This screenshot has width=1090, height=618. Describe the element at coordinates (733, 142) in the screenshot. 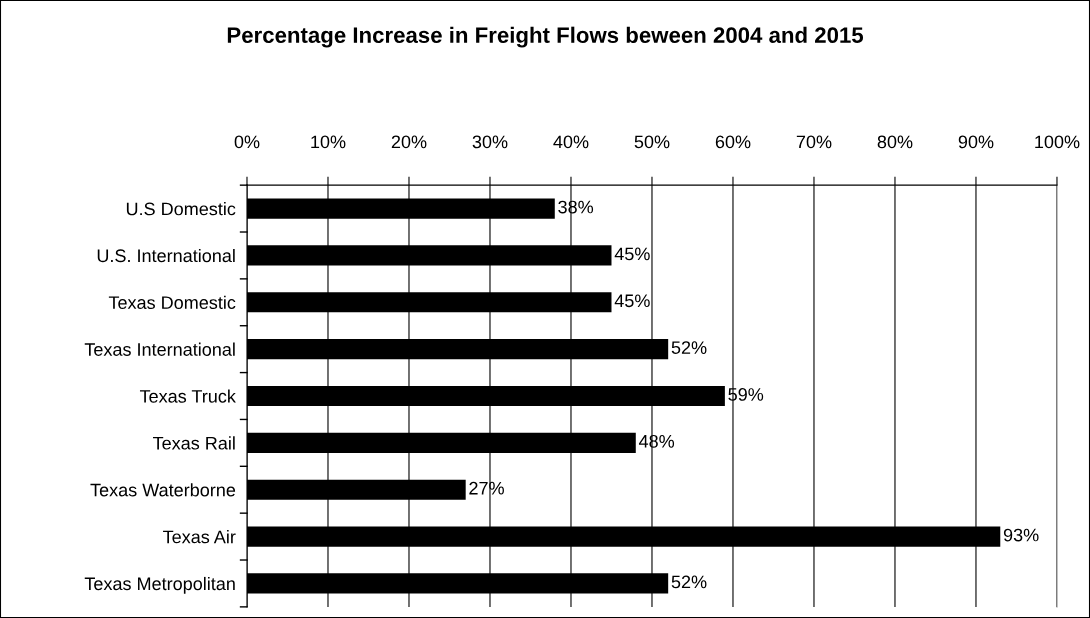

I see `x-tick-label: 60%` at that location.